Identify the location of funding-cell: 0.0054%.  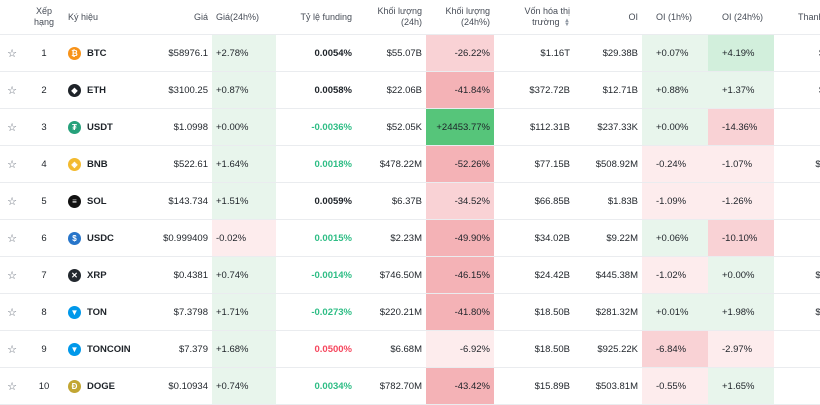
(316, 53).